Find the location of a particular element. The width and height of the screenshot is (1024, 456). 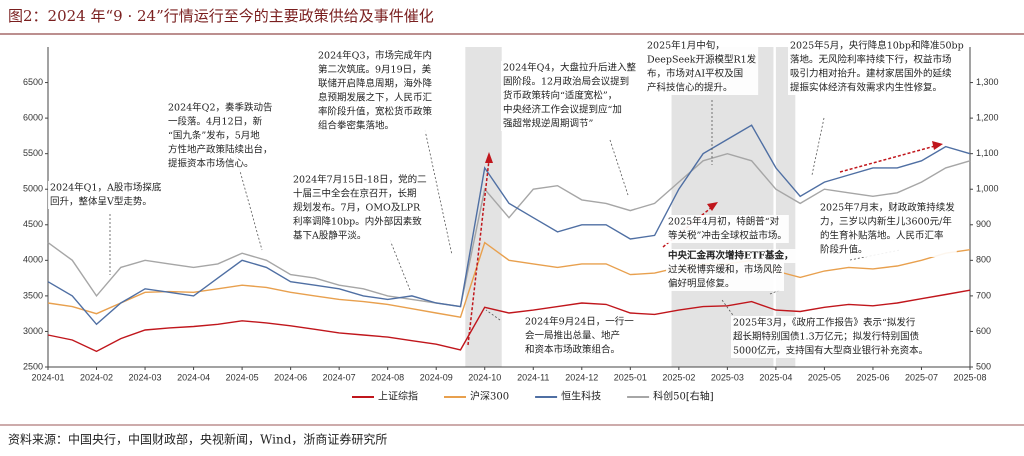

y-tick-label: 5000 is located at coordinates (33, 189).